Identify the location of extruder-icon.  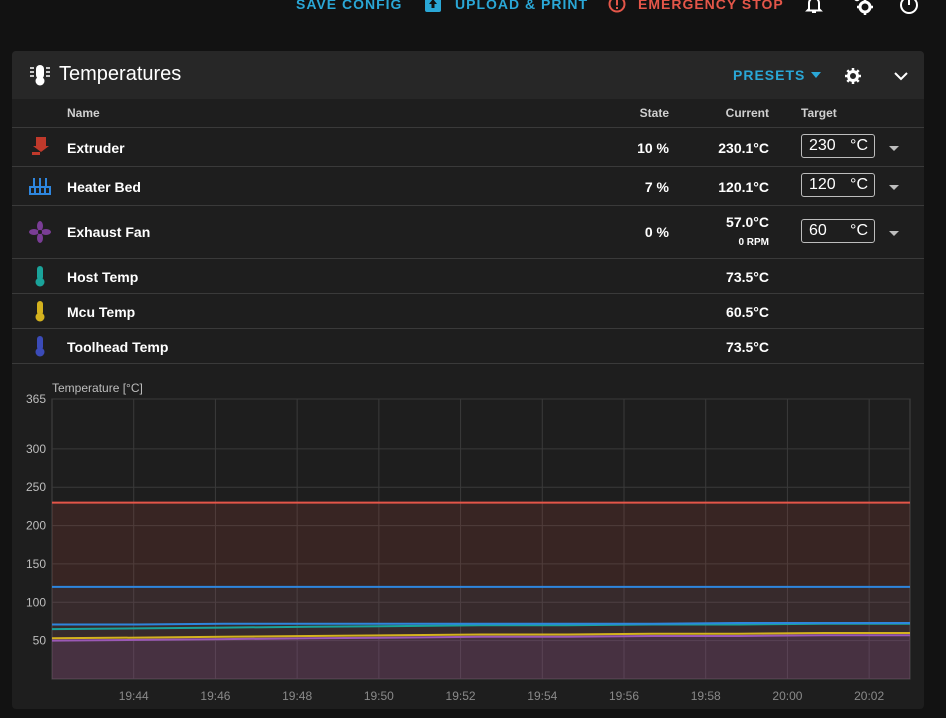
(40, 147).